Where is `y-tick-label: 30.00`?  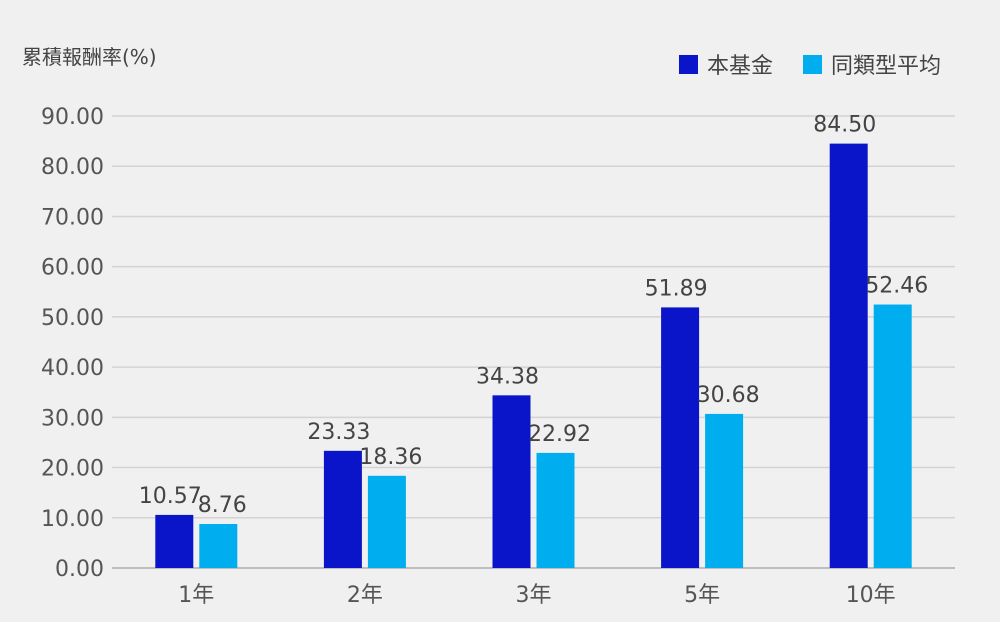 y-tick-label: 30.00 is located at coordinates (72, 418).